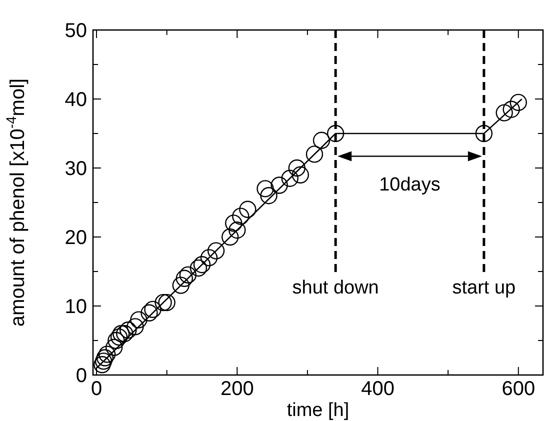  I want to click on ref-line-label: shut down, so click(335, 288).